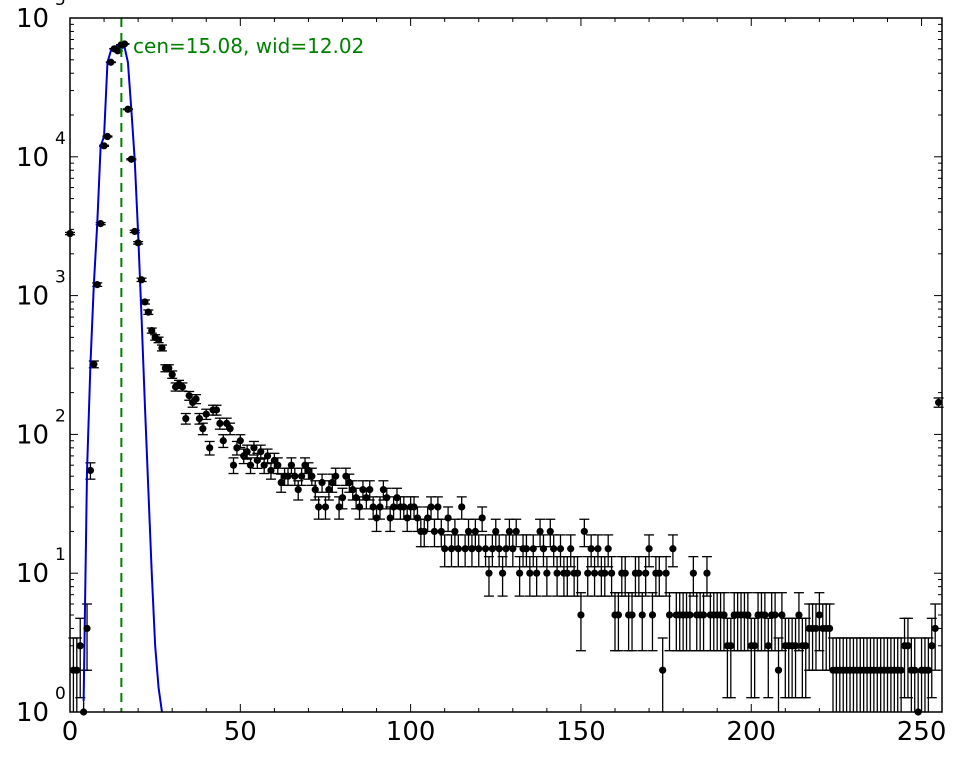 This screenshot has width=965, height=759. Describe the element at coordinates (751, 732) in the screenshot. I see `x-tick-label: 200` at that location.